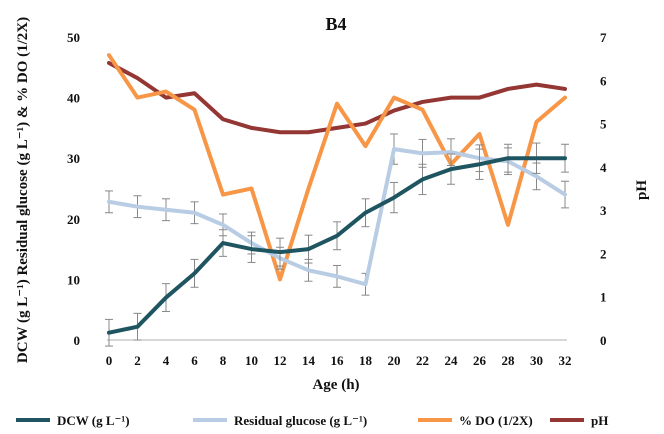 This screenshot has width=664, height=434. I want to click on y-left-tick-label: 30, so click(73, 158).